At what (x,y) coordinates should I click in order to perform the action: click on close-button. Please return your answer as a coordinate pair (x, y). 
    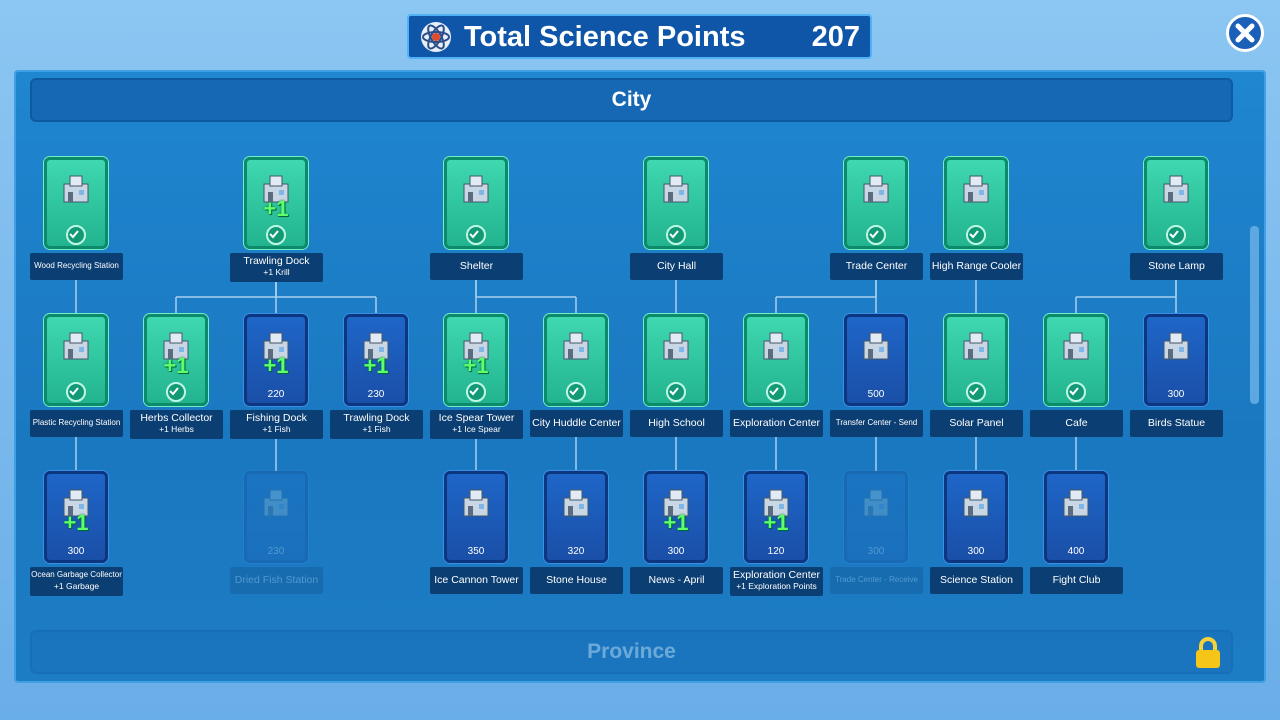
    Looking at the image, I should click on (1245, 33).